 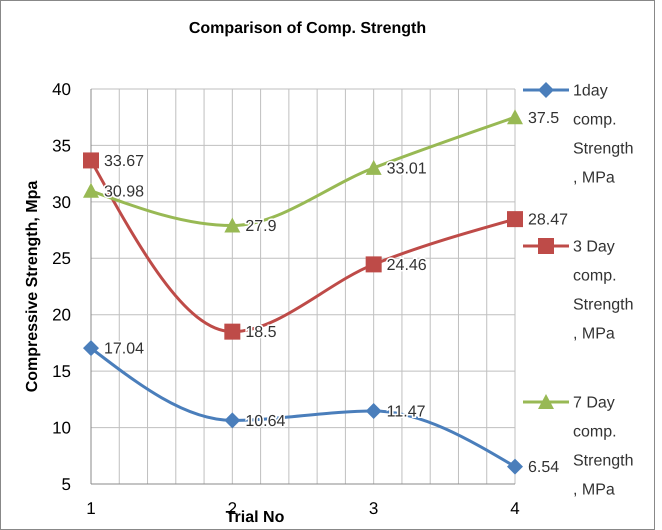 What do you see at coordinates (66, 484) in the screenshot?
I see `y-tick-label: 5` at bounding box center [66, 484].